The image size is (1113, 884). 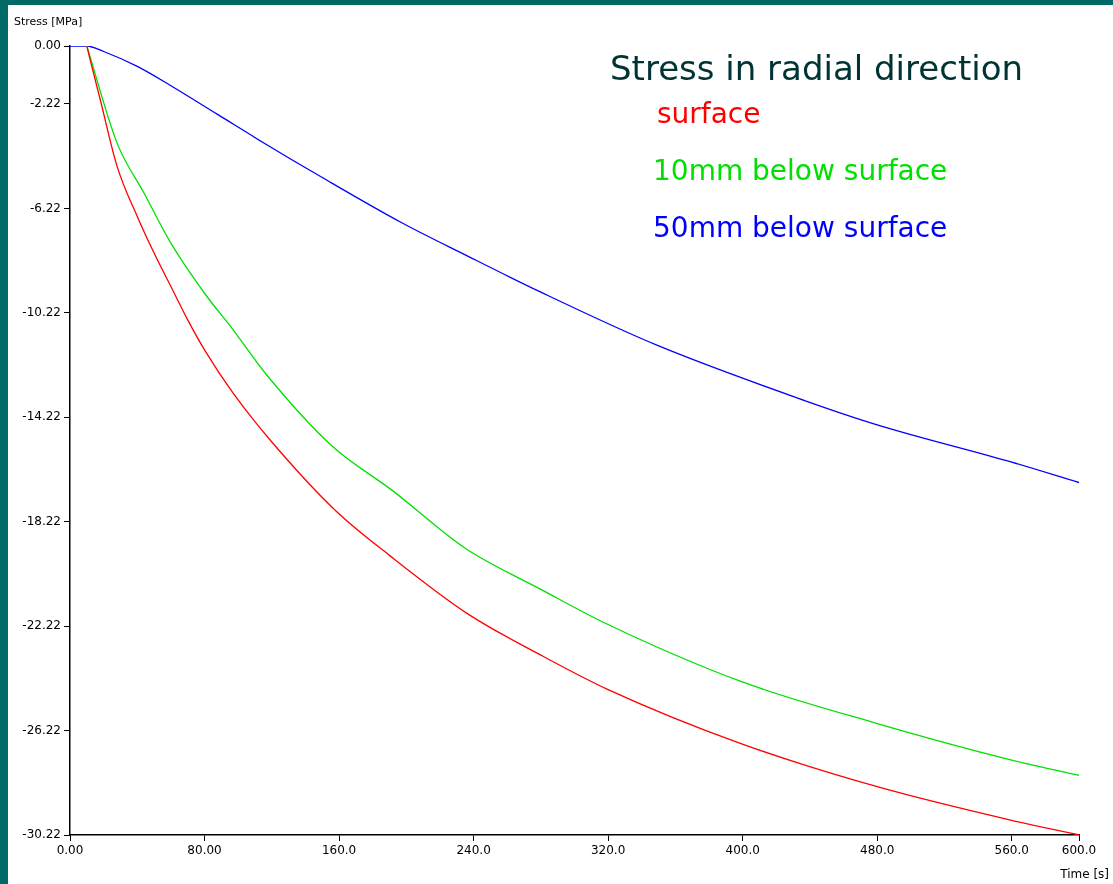 I want to click on x-tick-label: 560.0, so click(x=1011, y=850).